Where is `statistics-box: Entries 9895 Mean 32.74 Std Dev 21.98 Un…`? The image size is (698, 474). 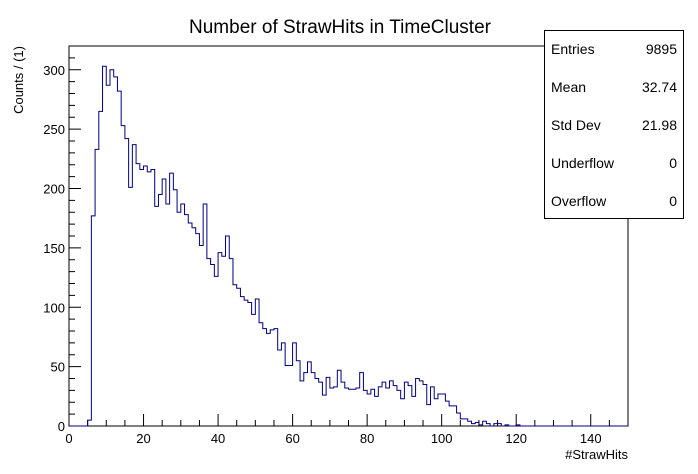
statistics-box: Entries 9895 Mean 32.74 Std Dev 21.98 Un… is located at coordinates (614, 124).